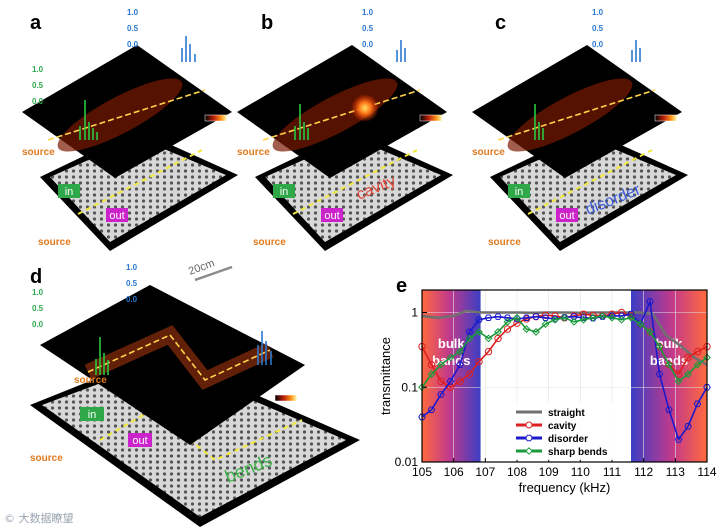 The image size is (719, 532). What do you see at coordinates (565, 487) in the screenshot?
I see `x-axis-label: frequency (kHz)` at bounding box center [565, 487].